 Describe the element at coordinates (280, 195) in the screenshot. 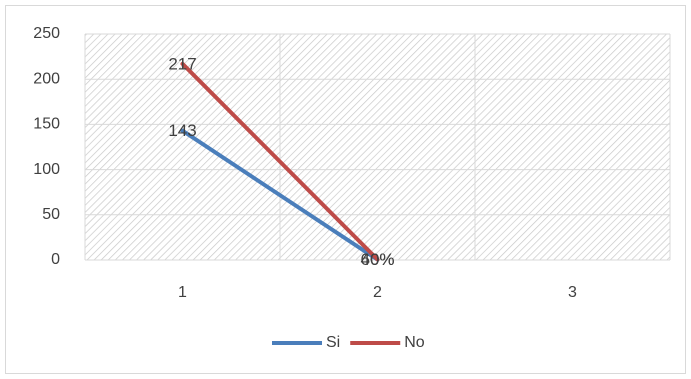

I see `series-line` at that location.